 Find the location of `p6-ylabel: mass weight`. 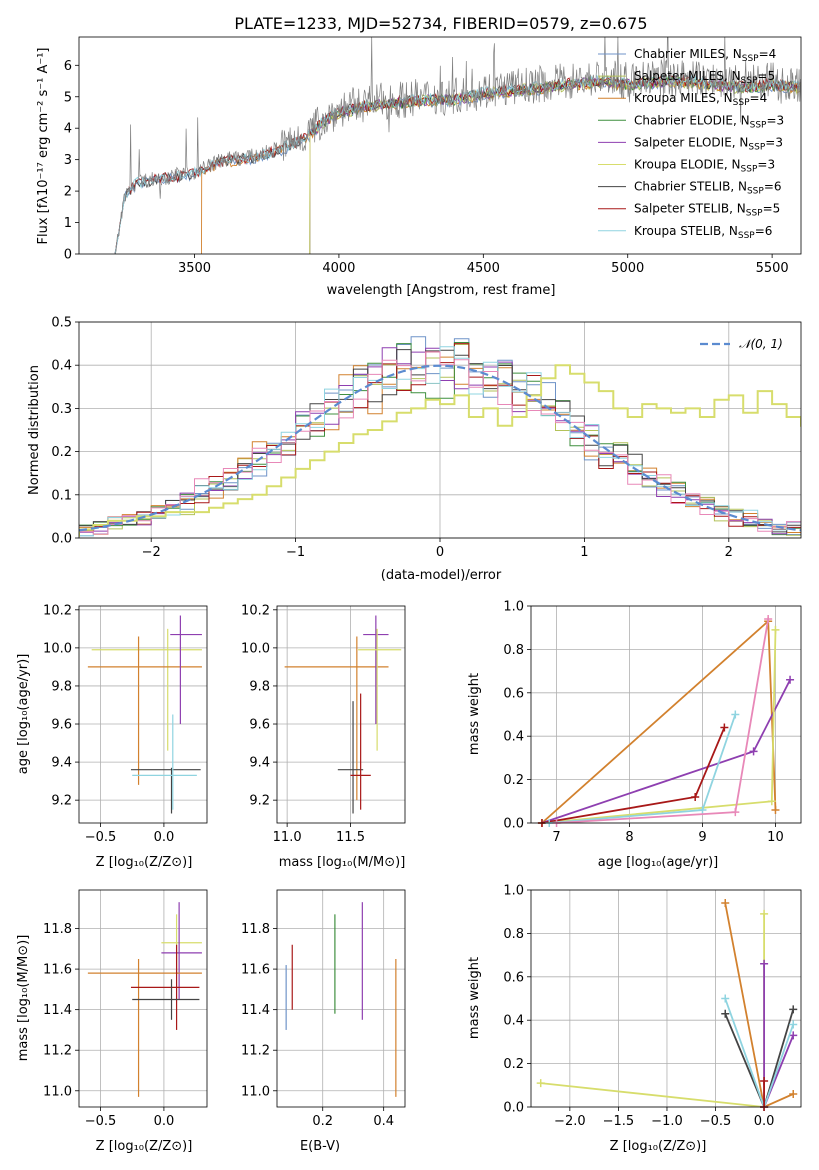

p6-ylabel: mass weight is located at coordinates (474, 998).